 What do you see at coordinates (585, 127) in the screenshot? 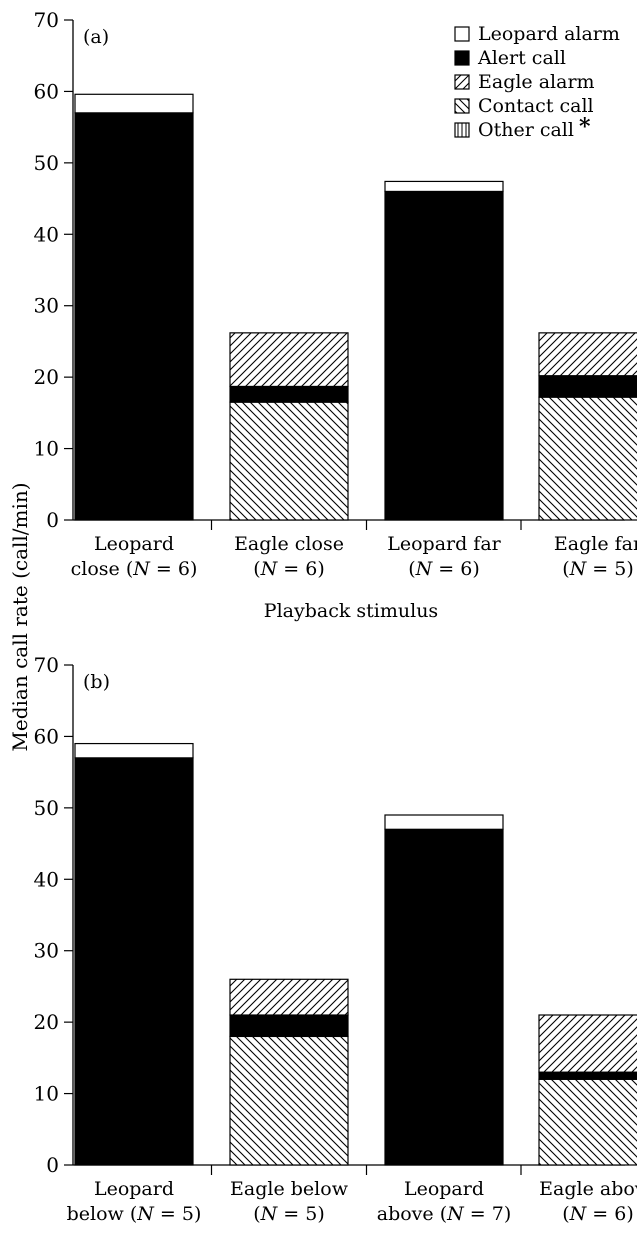
I see `legend-asterisk: *` at bounding box center [585, 127].